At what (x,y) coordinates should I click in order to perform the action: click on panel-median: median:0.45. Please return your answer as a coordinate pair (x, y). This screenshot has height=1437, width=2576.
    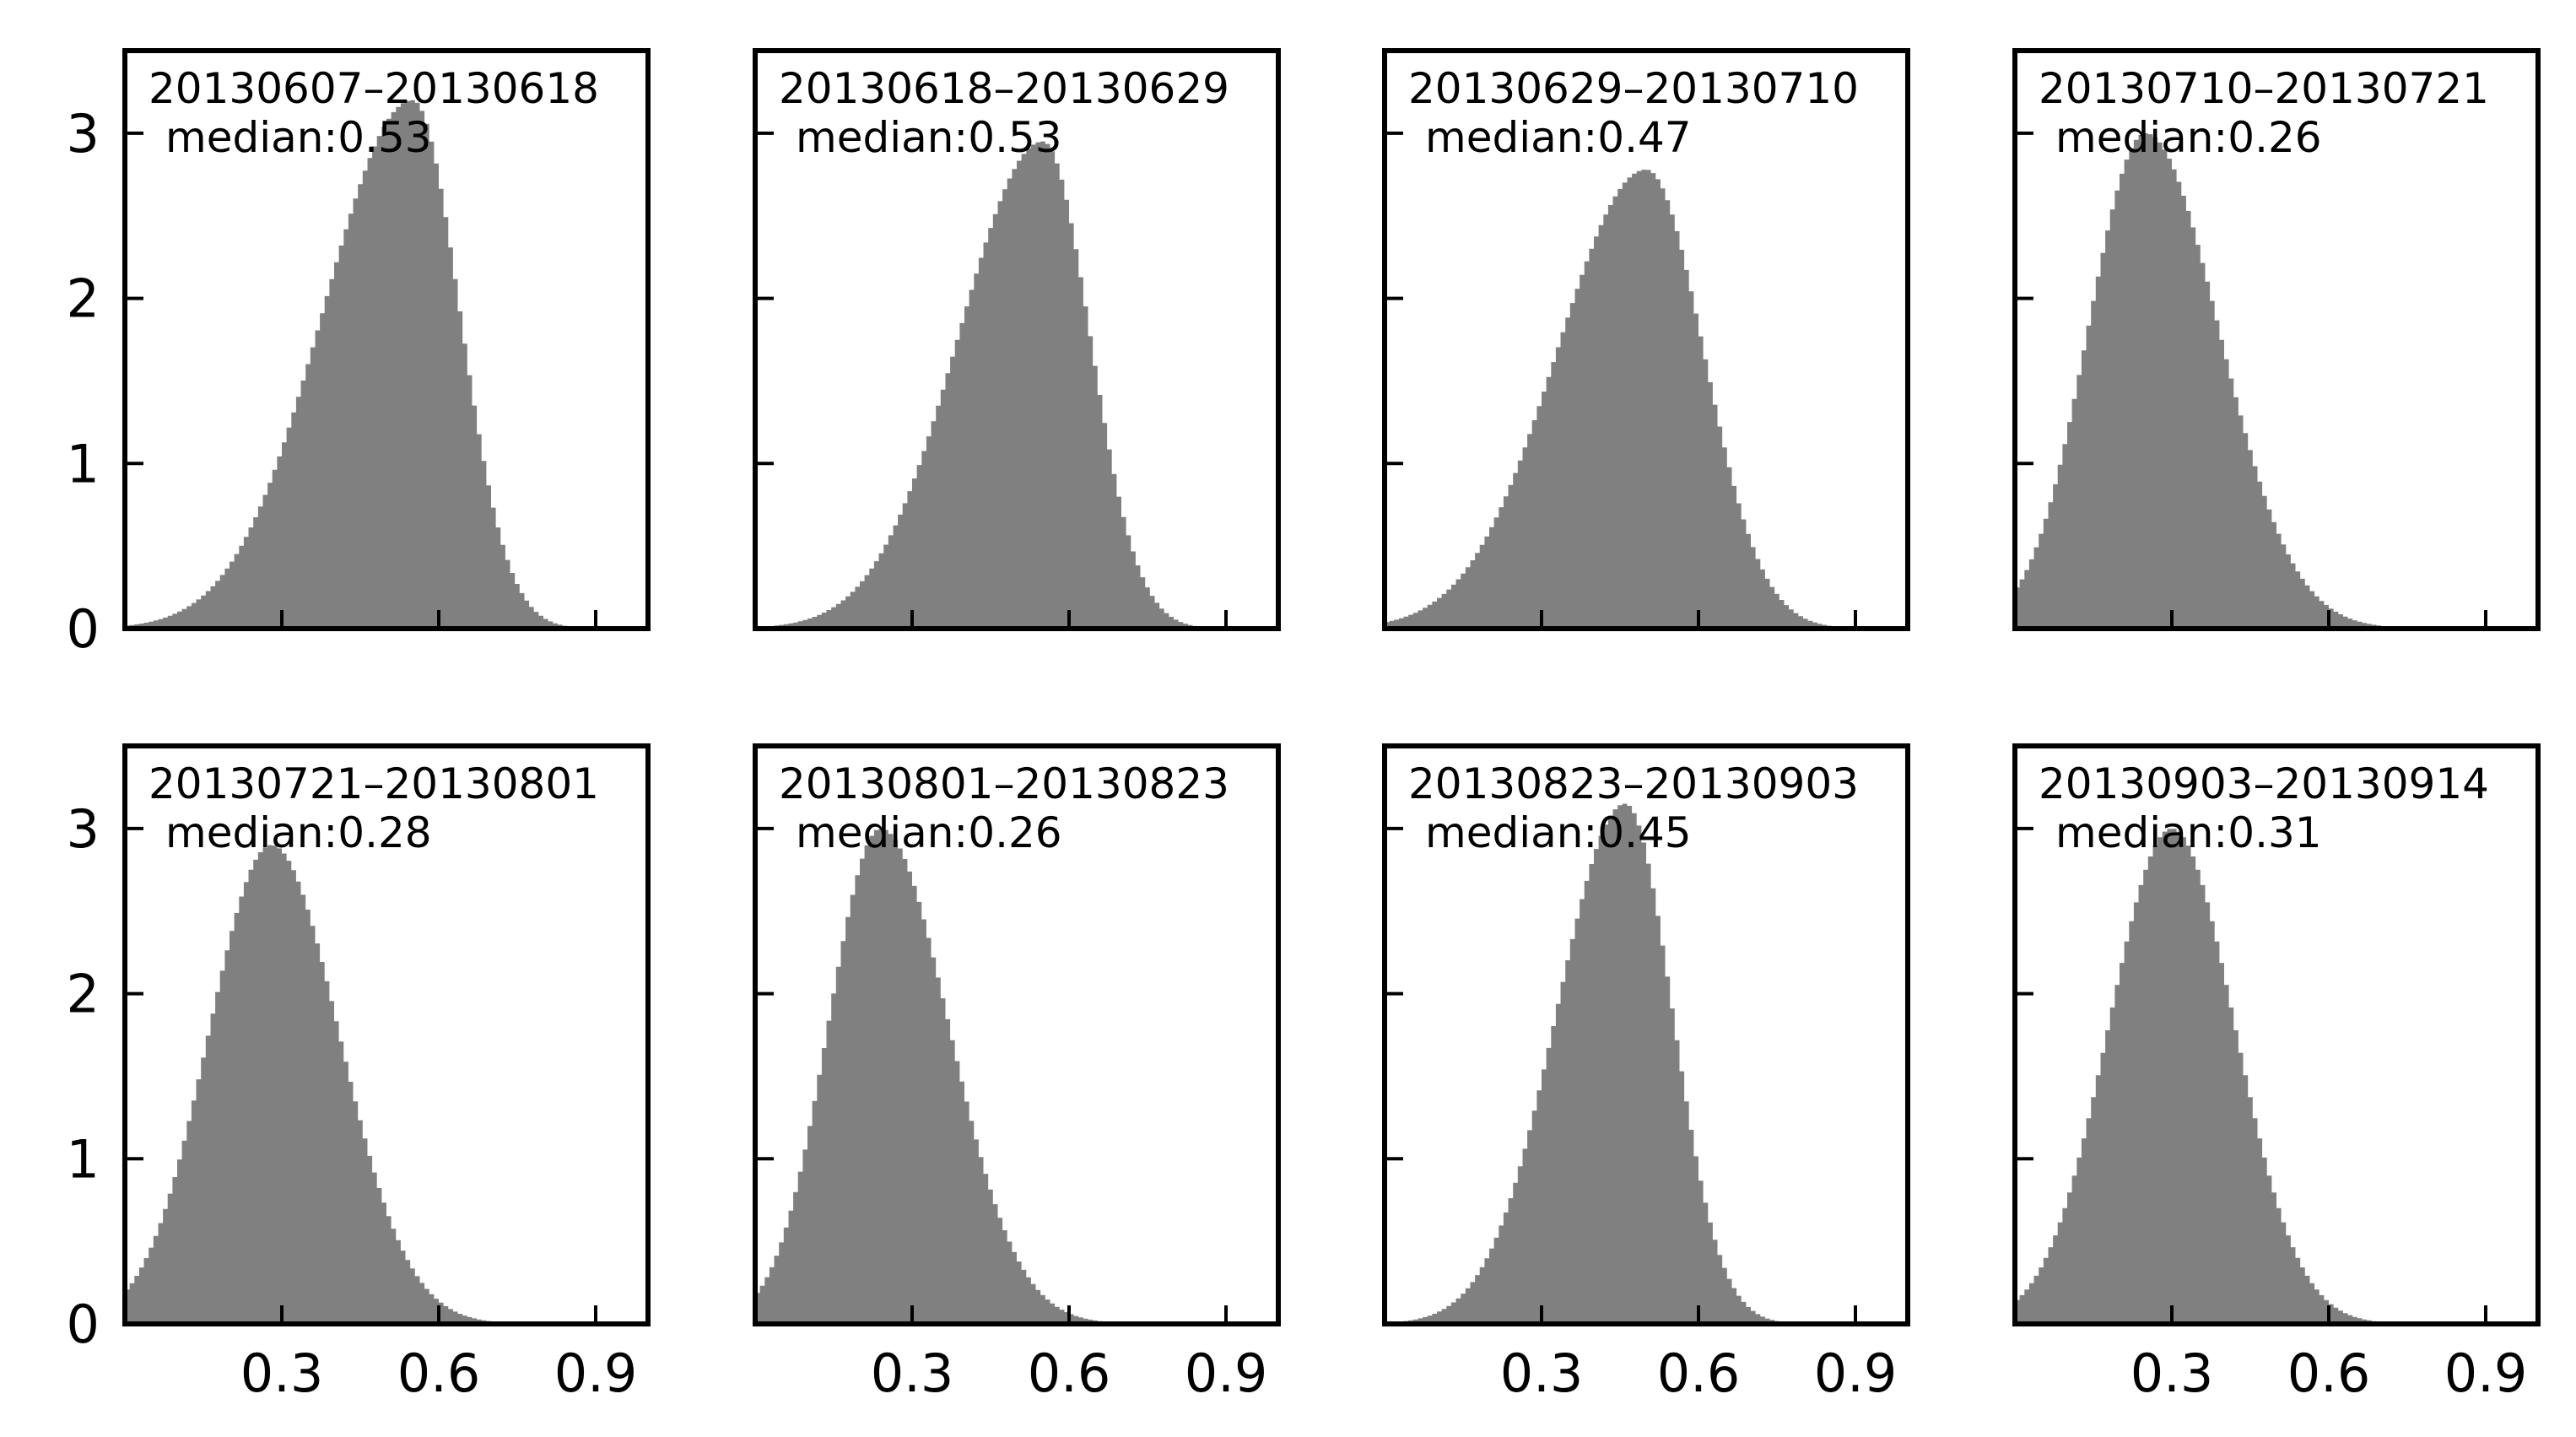
    Looking at the image, I should click on (1558, 832).